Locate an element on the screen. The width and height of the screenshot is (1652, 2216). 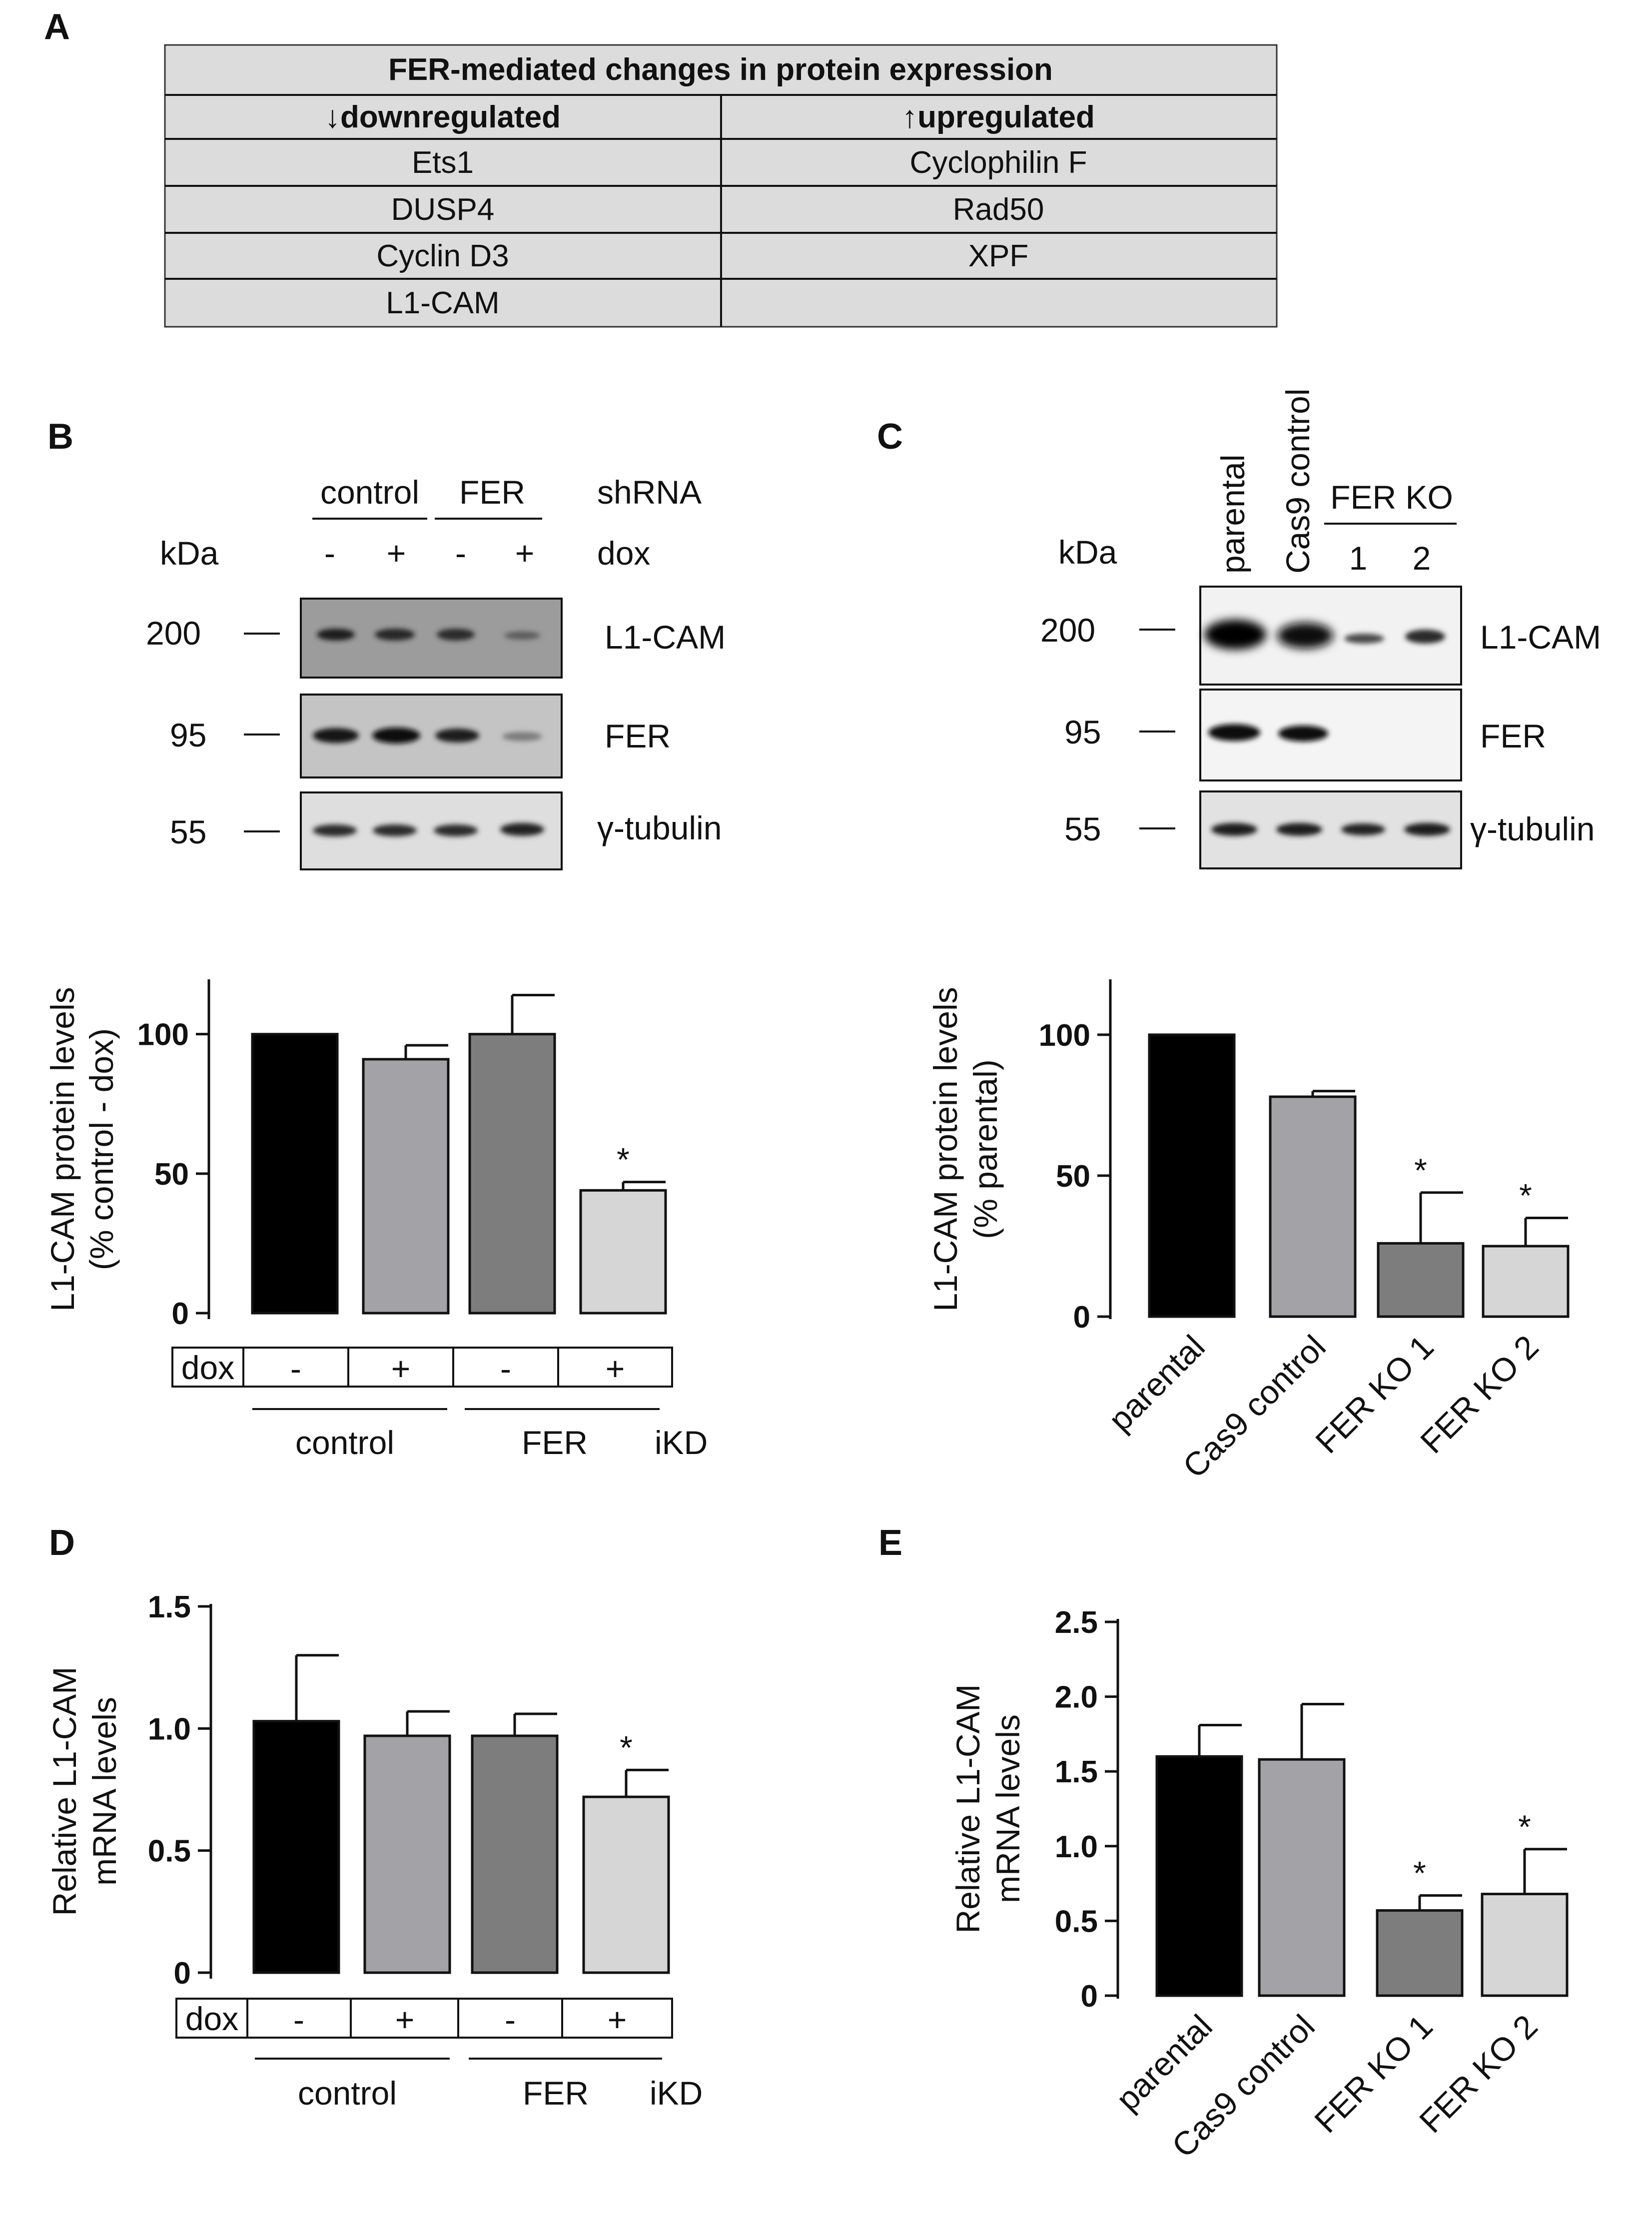
blot-c-kda-label: kDa is located at coordinates (1087, 552).